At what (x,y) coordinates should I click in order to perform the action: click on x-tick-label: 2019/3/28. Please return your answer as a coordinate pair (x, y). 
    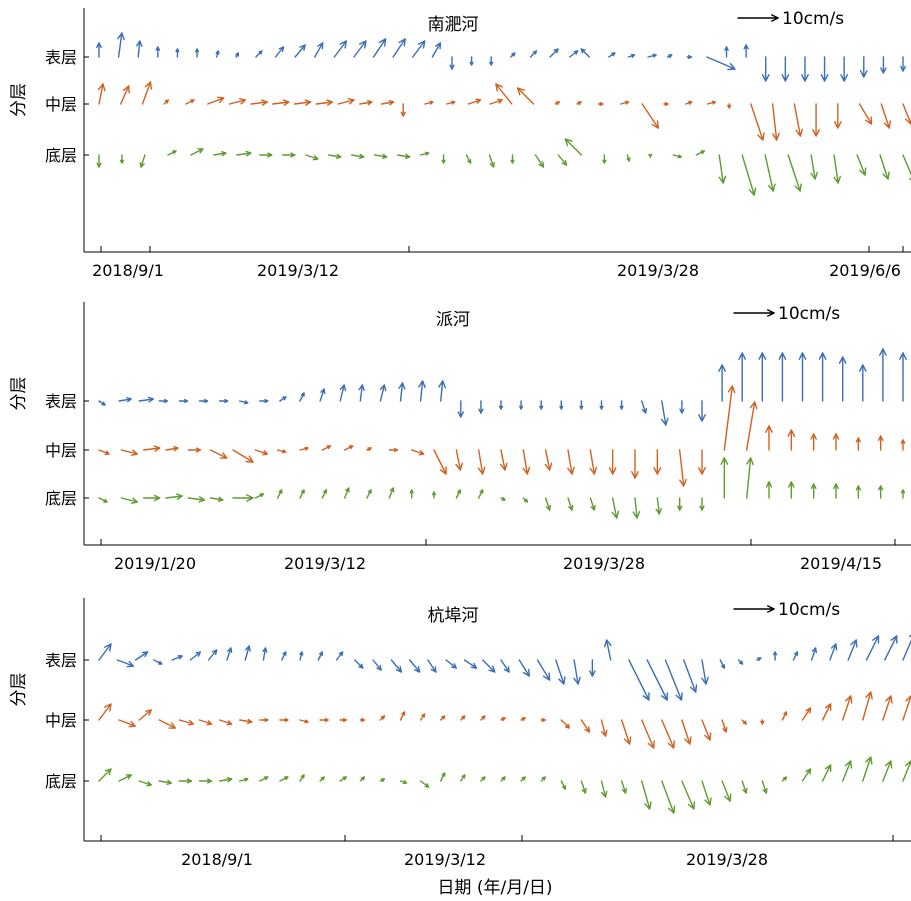
    Looking at the image, I should click on (658, 270).